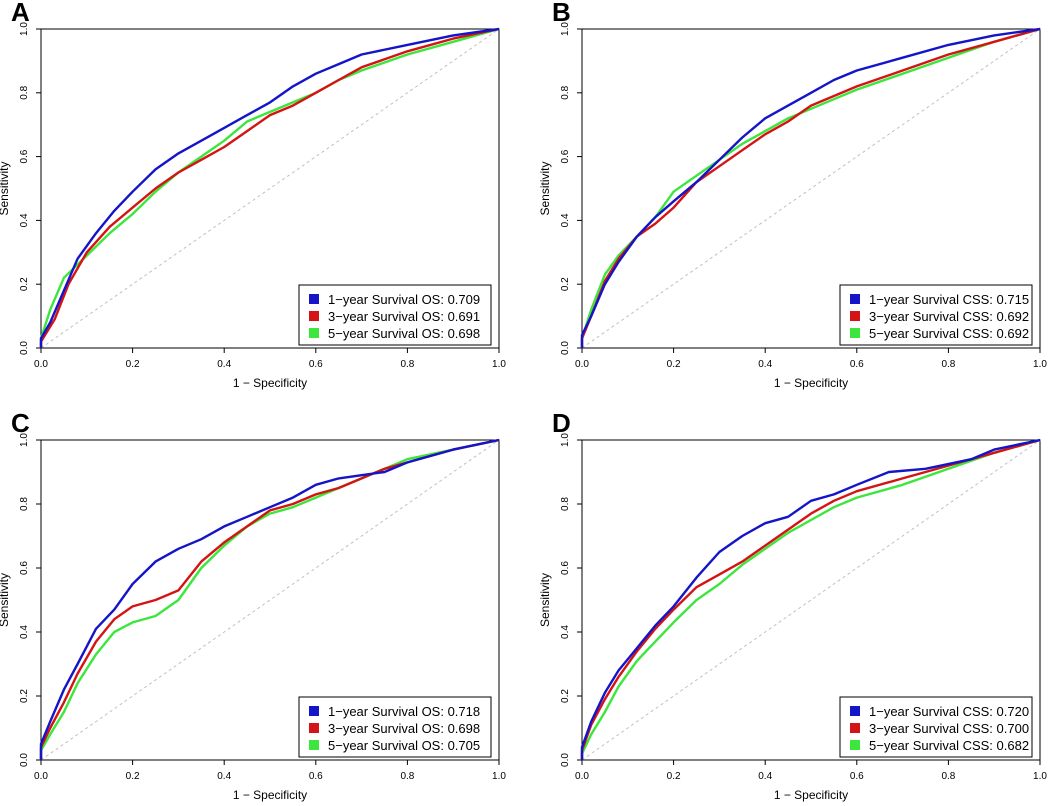  What do you see at coordinates (949, 745) in the screenshot?
I see `legend-entry: 5−year Survival CSS: 0.682` at bounding box center [949, 745].